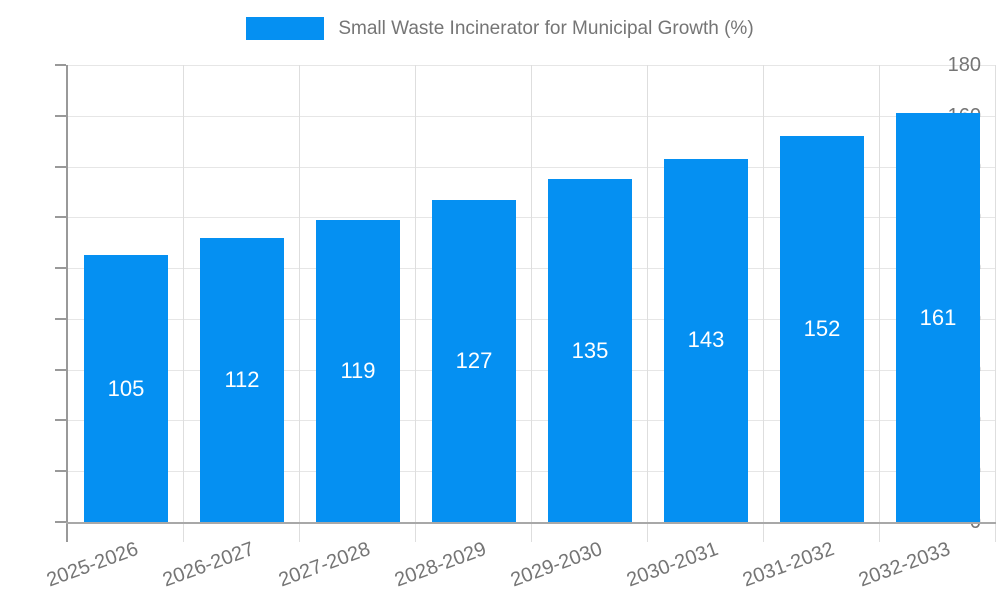 The width and height of the screenshot is (1000, 600). What do you see at coordinates (789, 565) in the screenshot?
I see `x-tick-label: 2031-2032` at bounding box center [789, 565].